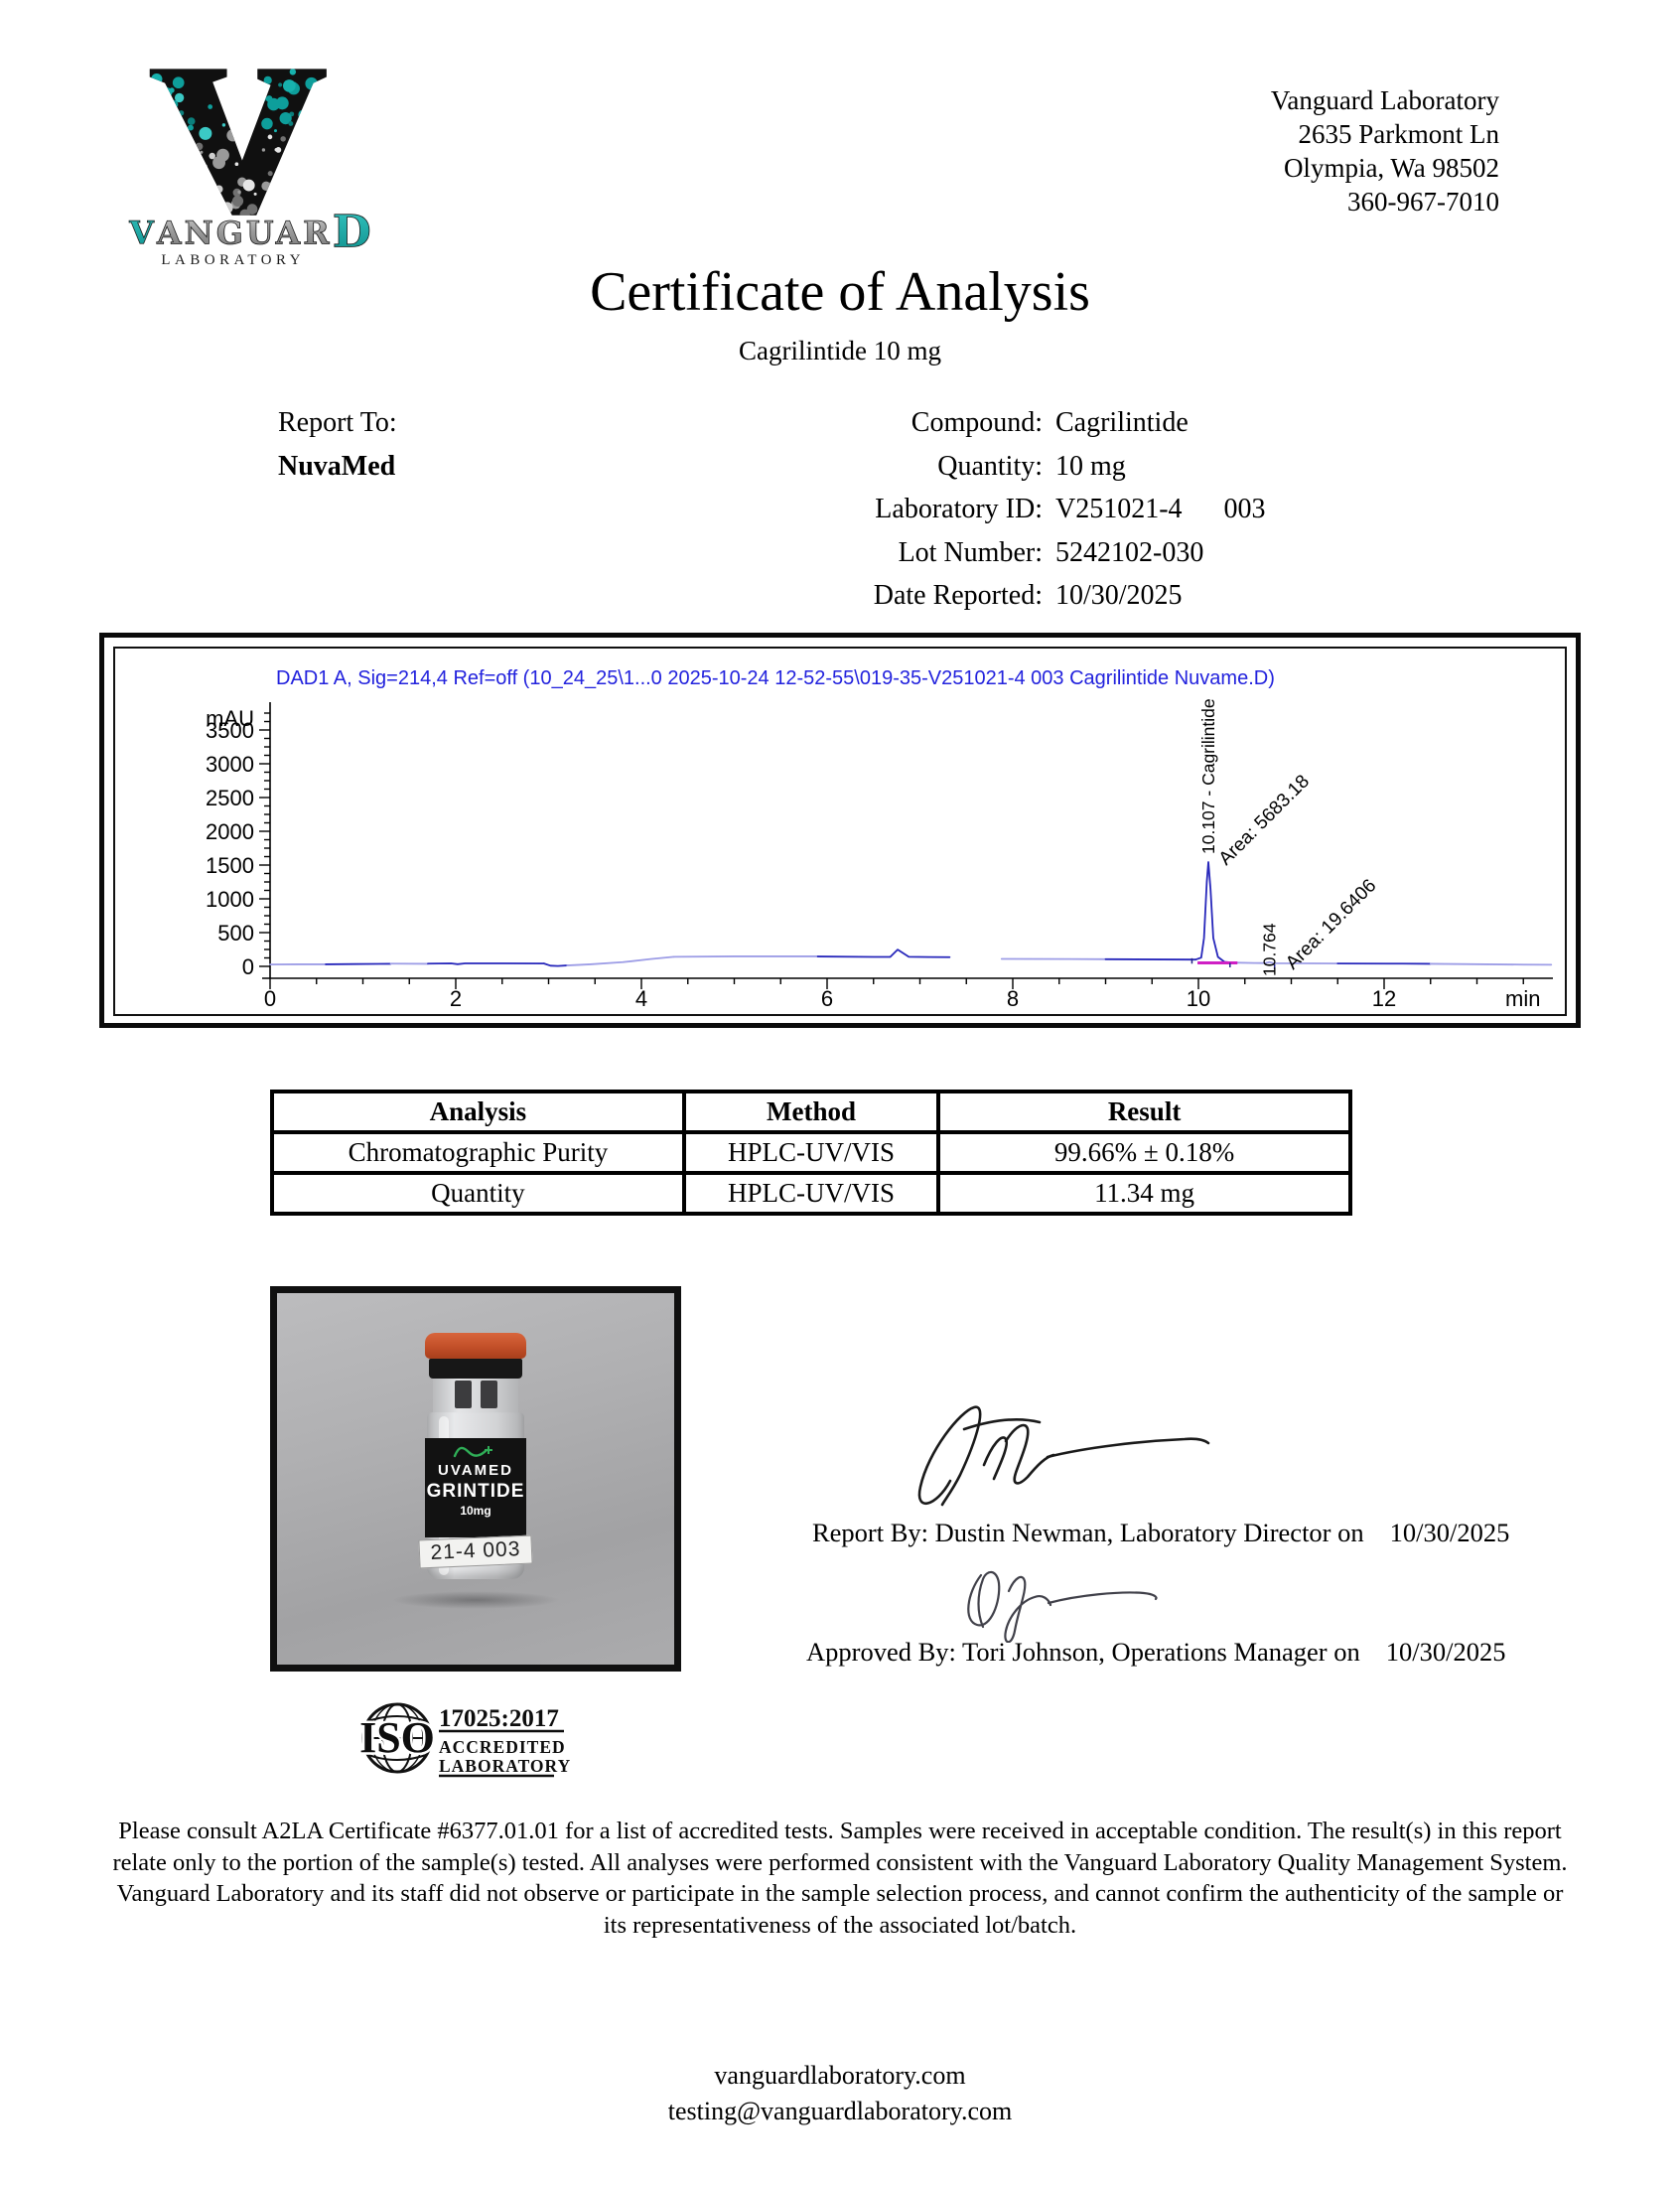  What do you see at coordinates (1122, 422) in the screenshot?
I see `info-value: Cagrilintide` at bounding box center [1122, 422].